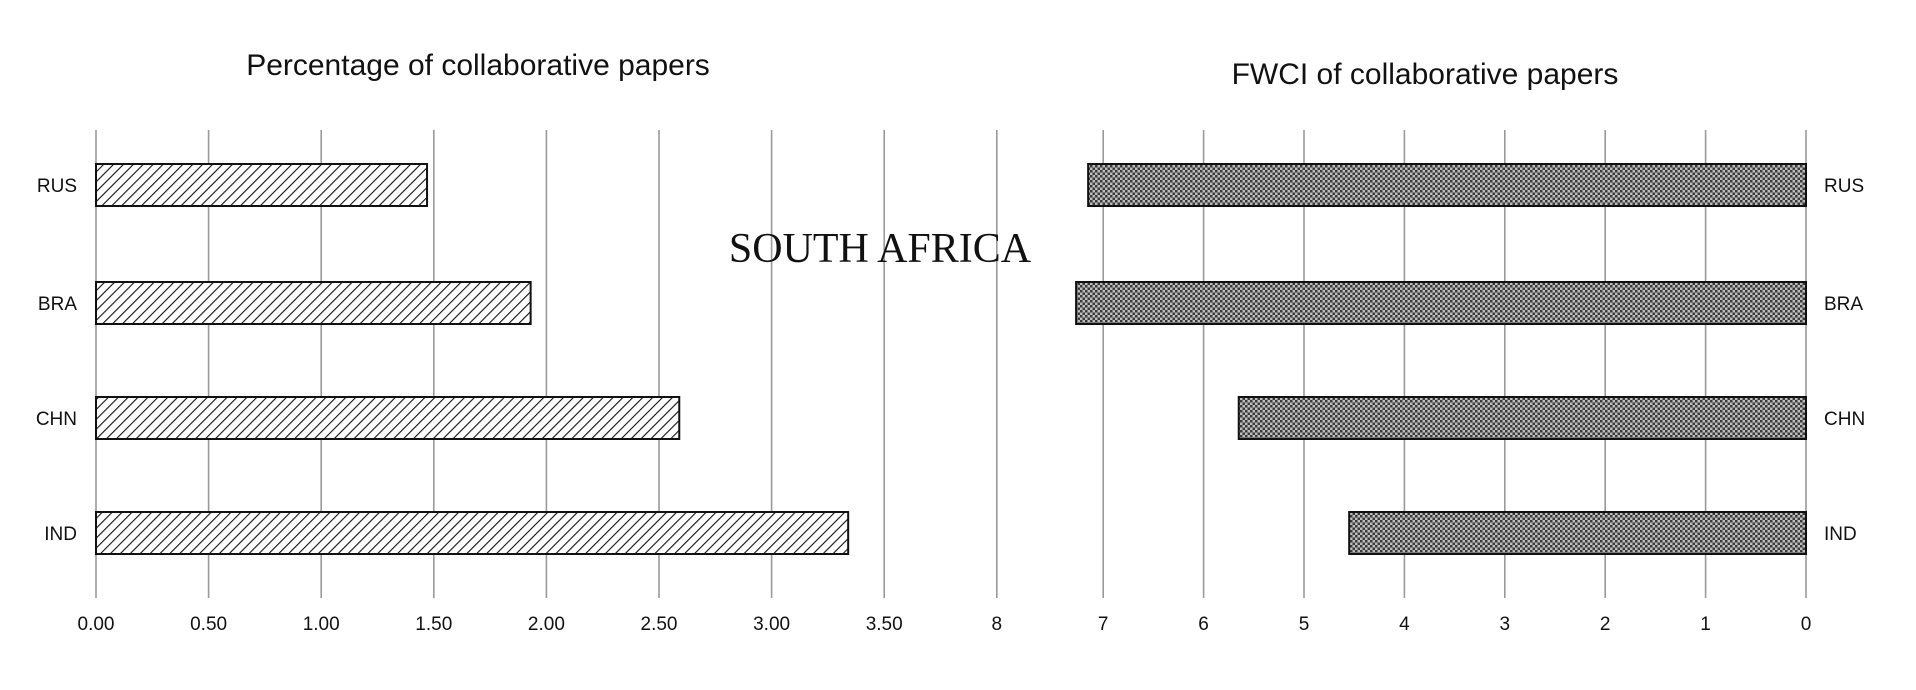 The image size is (1916, 690). Describe the element at coordinates (659, 624) in the screenshot. I see `left-x-tick-label: 2.50` at that location.